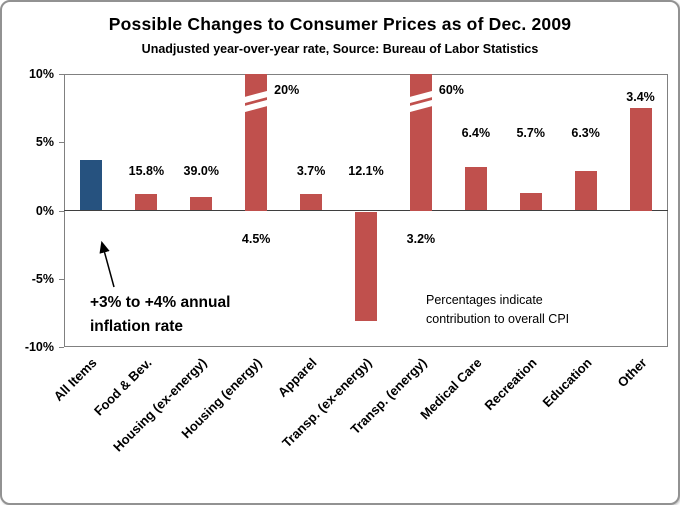 Image resolution: width=680 pixels, height=505 pixels. What do you see at coordinates (366, 266) in the screenshot?
I see `bar-transp-ex-energy` at bounding box center [366, 266].